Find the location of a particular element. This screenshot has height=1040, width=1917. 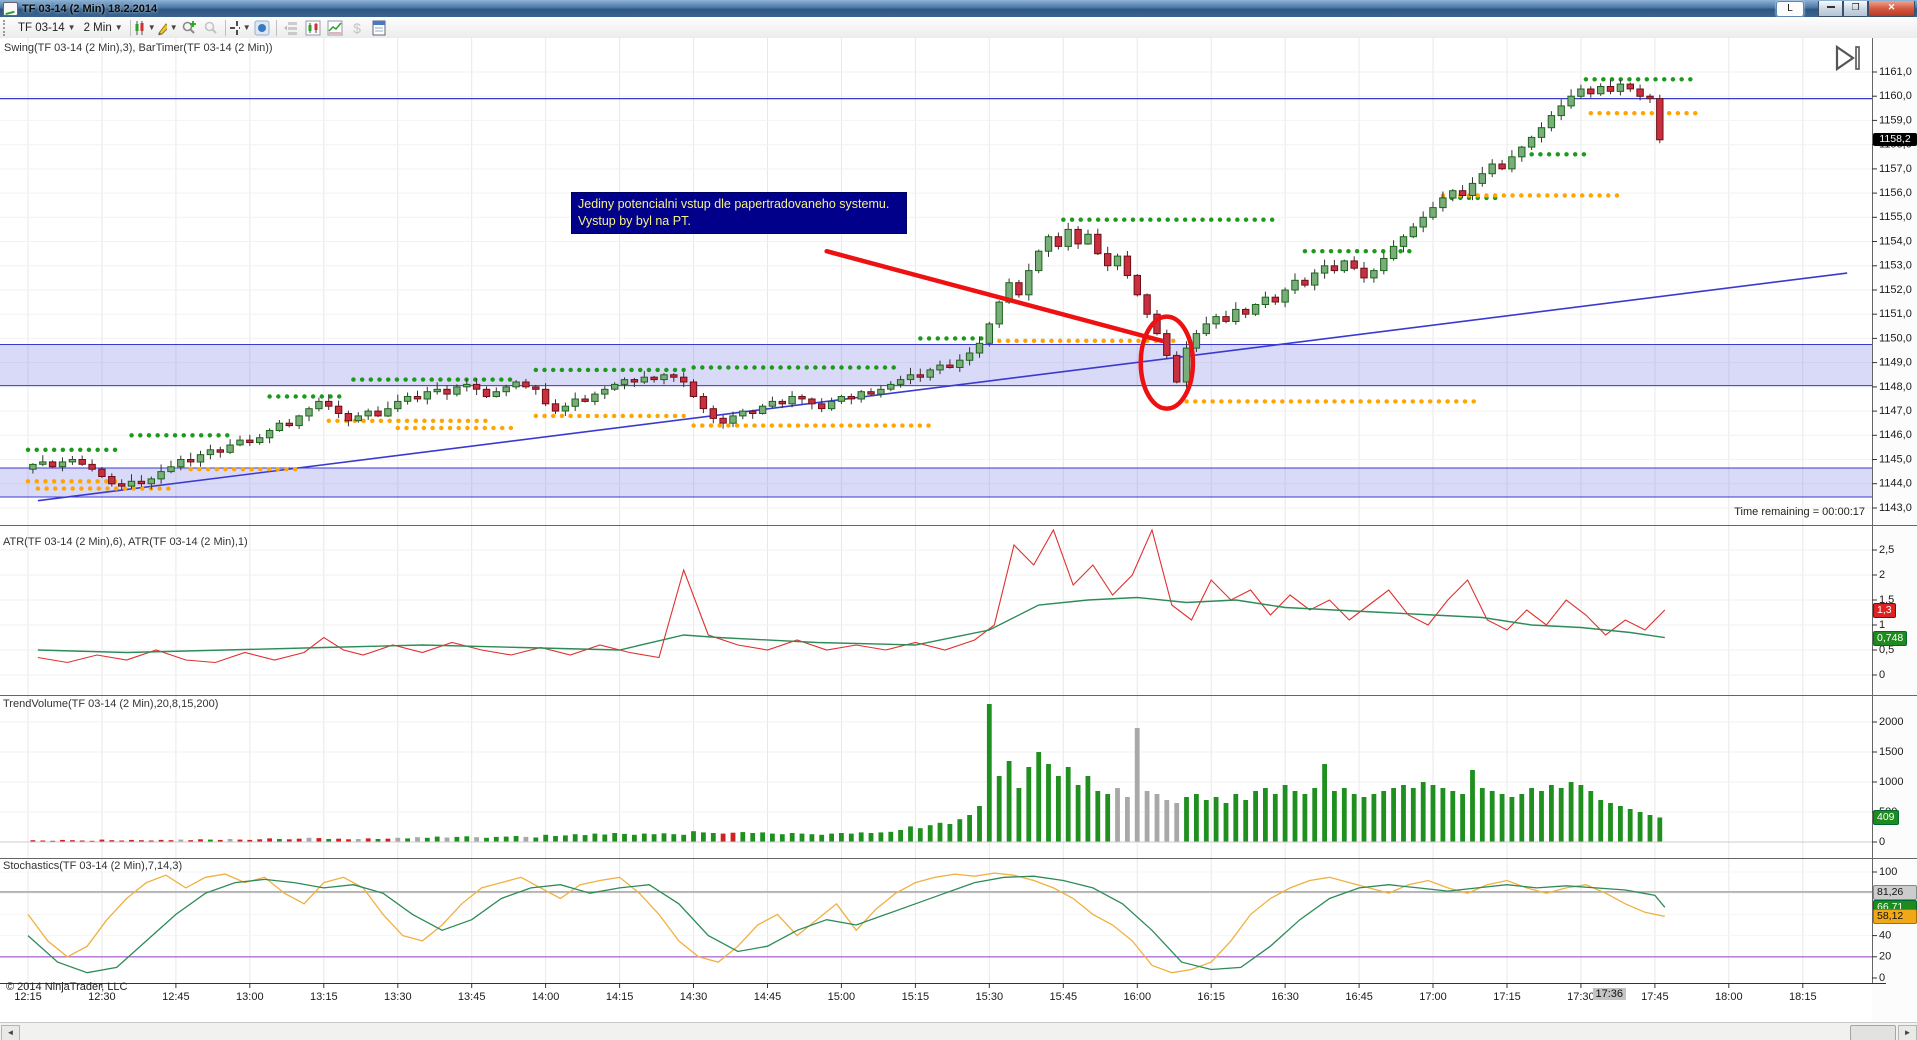

chart-trader-button is located at coordinates (262, 28).